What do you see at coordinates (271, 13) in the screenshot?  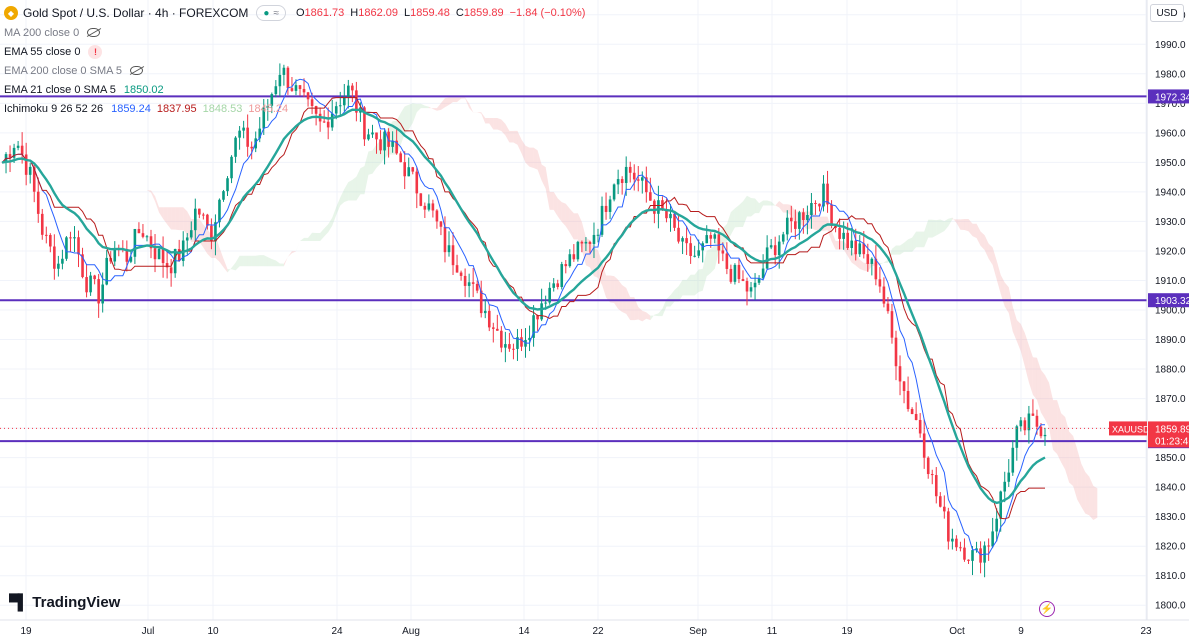 I see `market-status-pill: ● ≈` at bounding box center [271, 13].